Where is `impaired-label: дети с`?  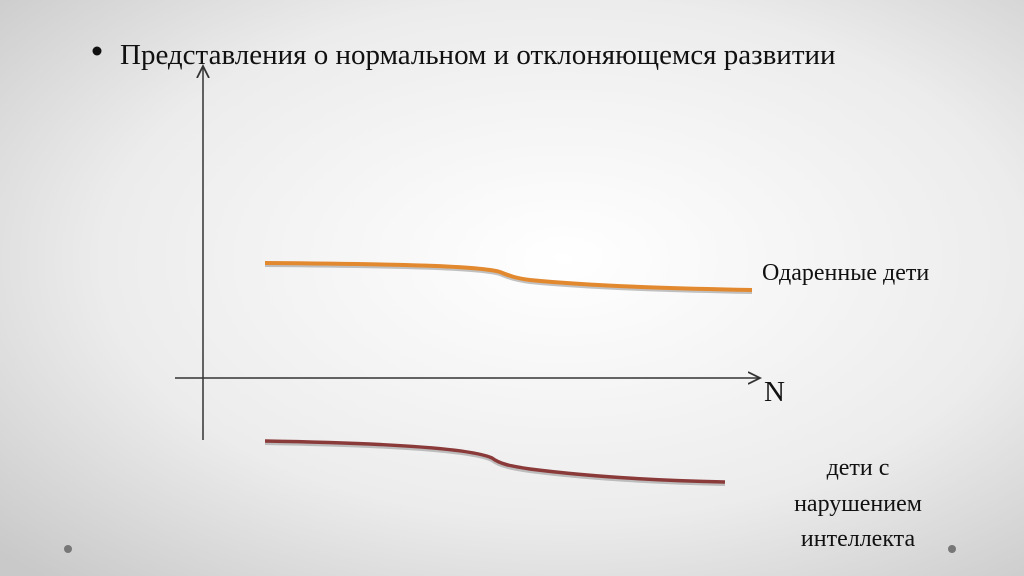 impaired-label: дети с is located at coordinates (858, 468).